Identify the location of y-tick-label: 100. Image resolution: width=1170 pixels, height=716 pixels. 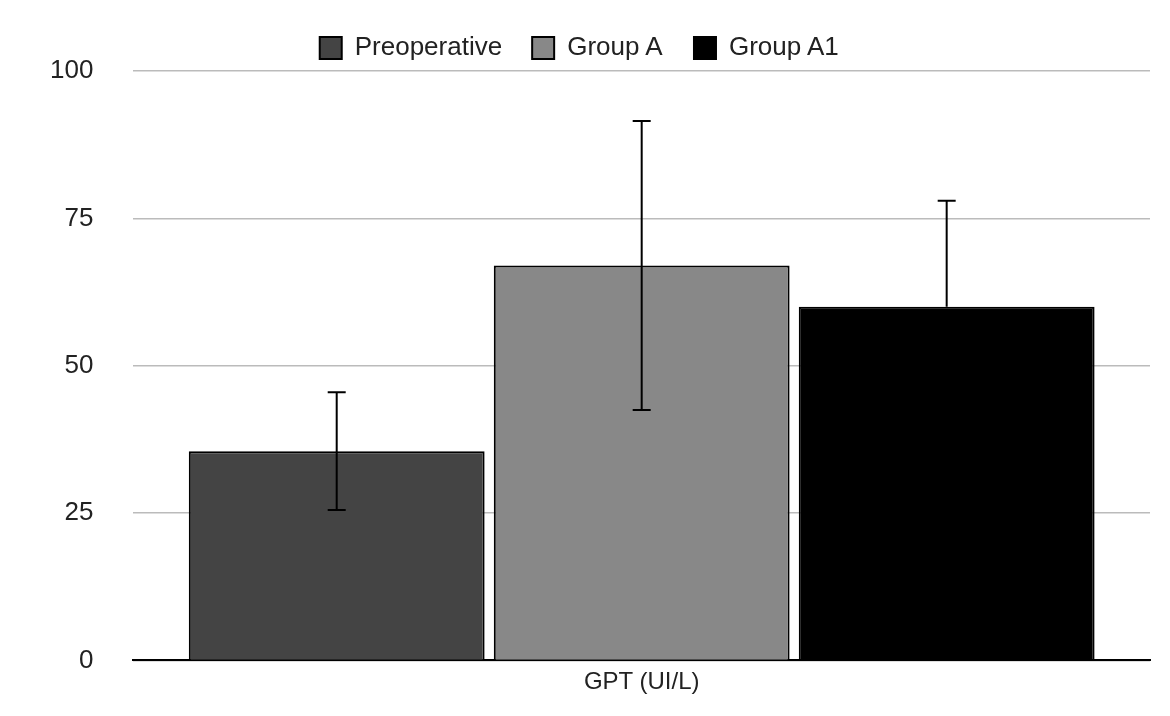
(71, 69).